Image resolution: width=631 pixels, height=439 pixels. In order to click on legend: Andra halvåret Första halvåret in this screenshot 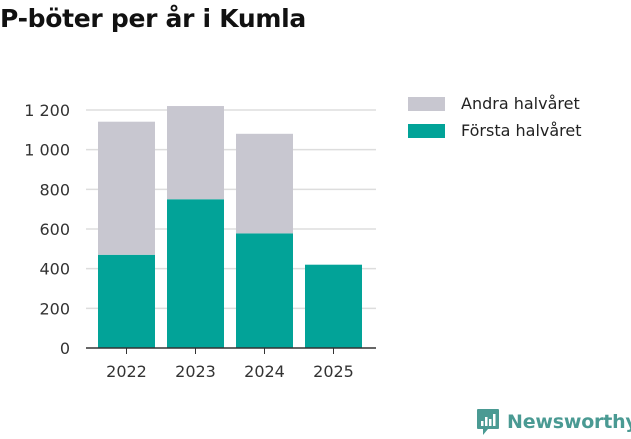, I will do `click(495, 117)`.